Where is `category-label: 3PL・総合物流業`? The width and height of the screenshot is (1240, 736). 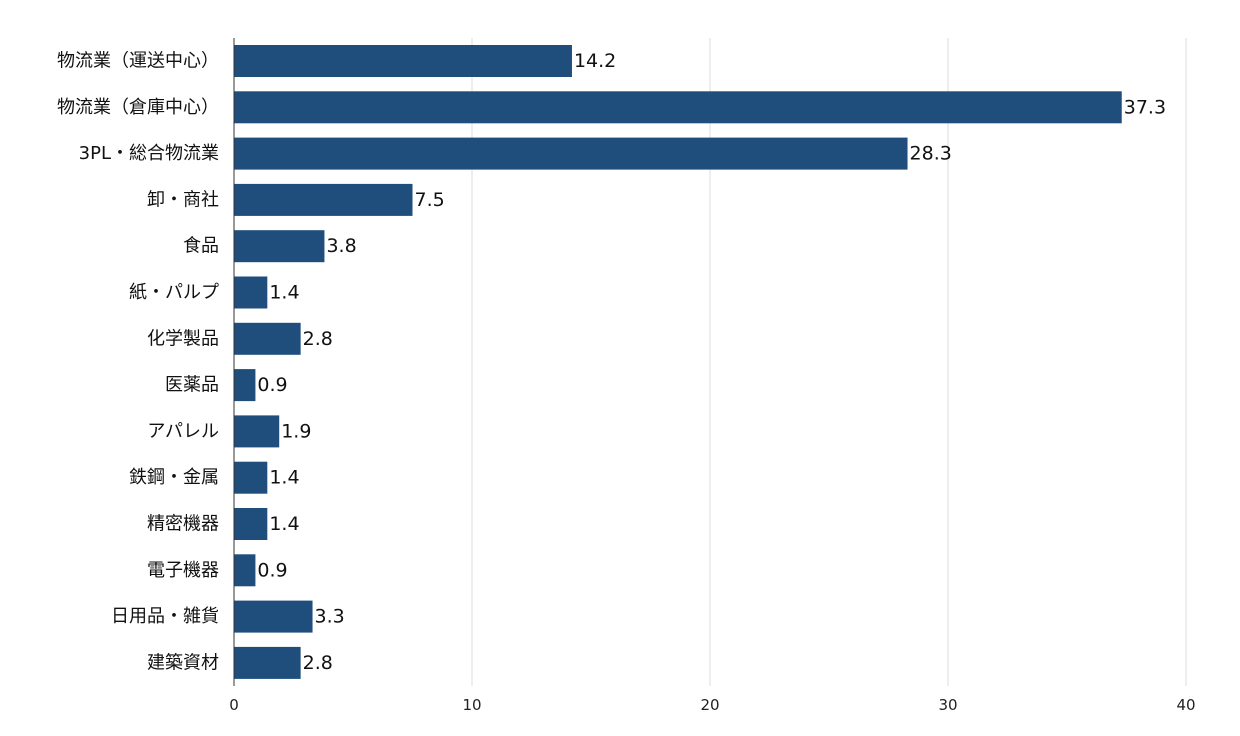
category-label: 3PL・総合物流業 is located at coordinates (149, 153).